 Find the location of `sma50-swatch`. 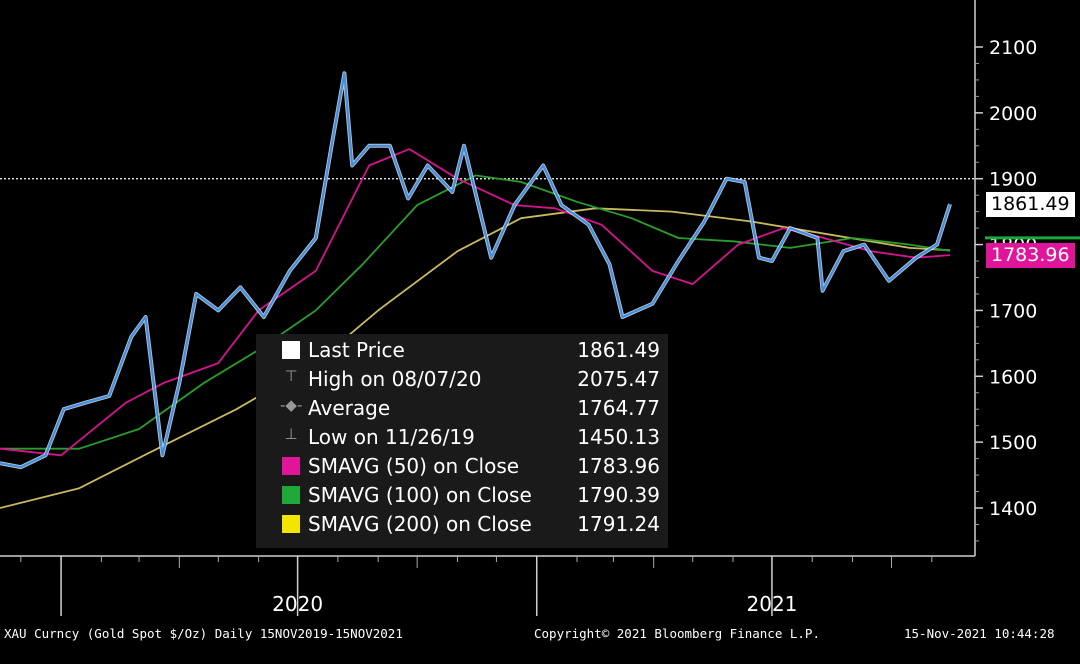

sma50-swatch is located at coordinates (291, 466).